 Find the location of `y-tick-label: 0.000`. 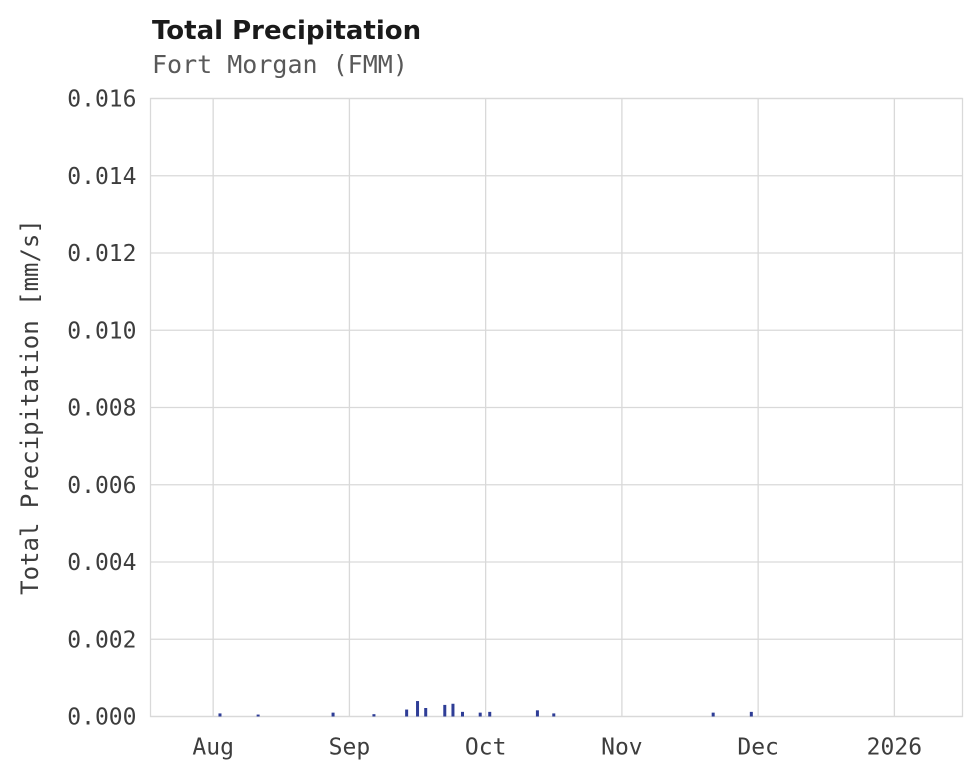

y-tick-label: 0.000 is located at coordinates (101, 718).